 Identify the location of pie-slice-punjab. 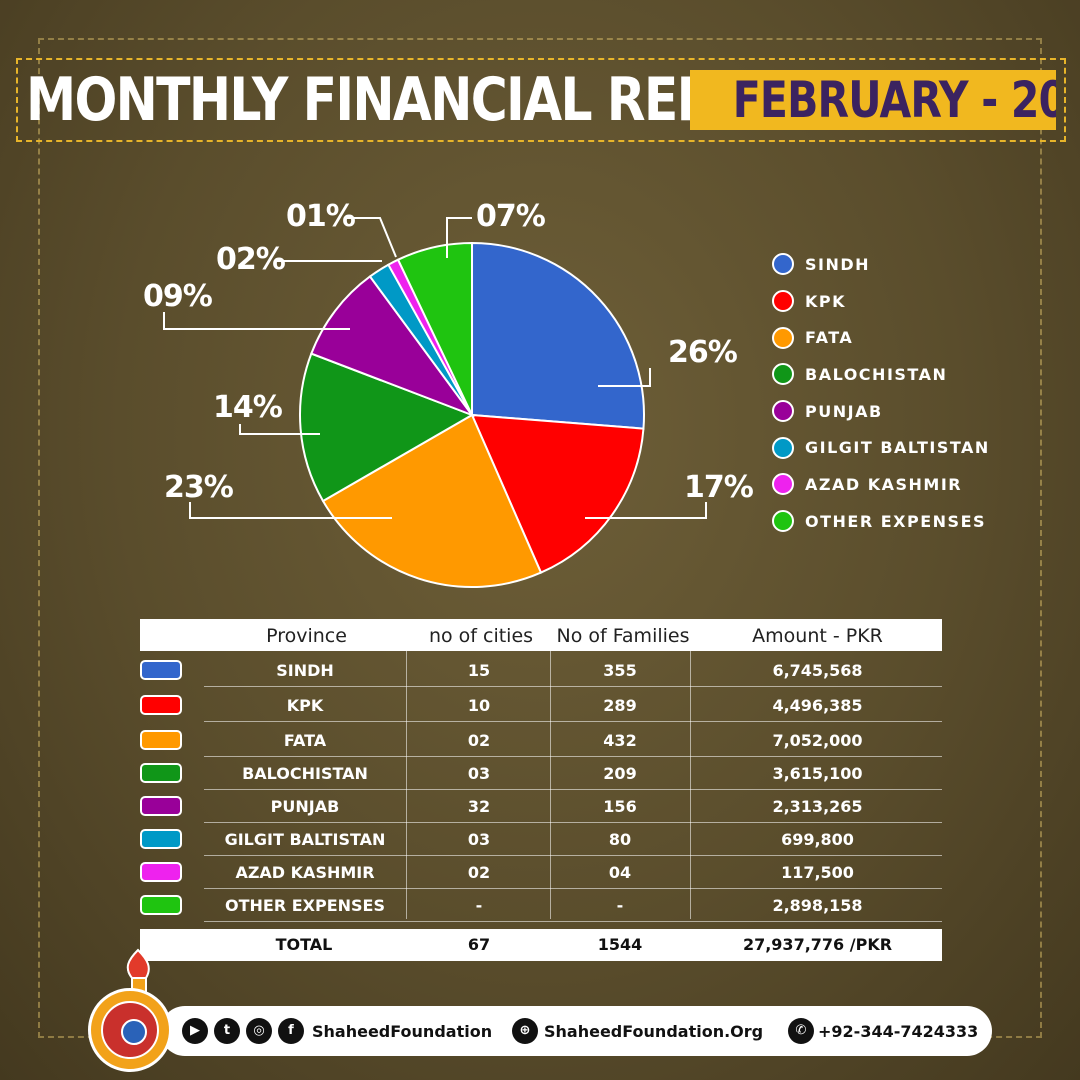
(392, 346).